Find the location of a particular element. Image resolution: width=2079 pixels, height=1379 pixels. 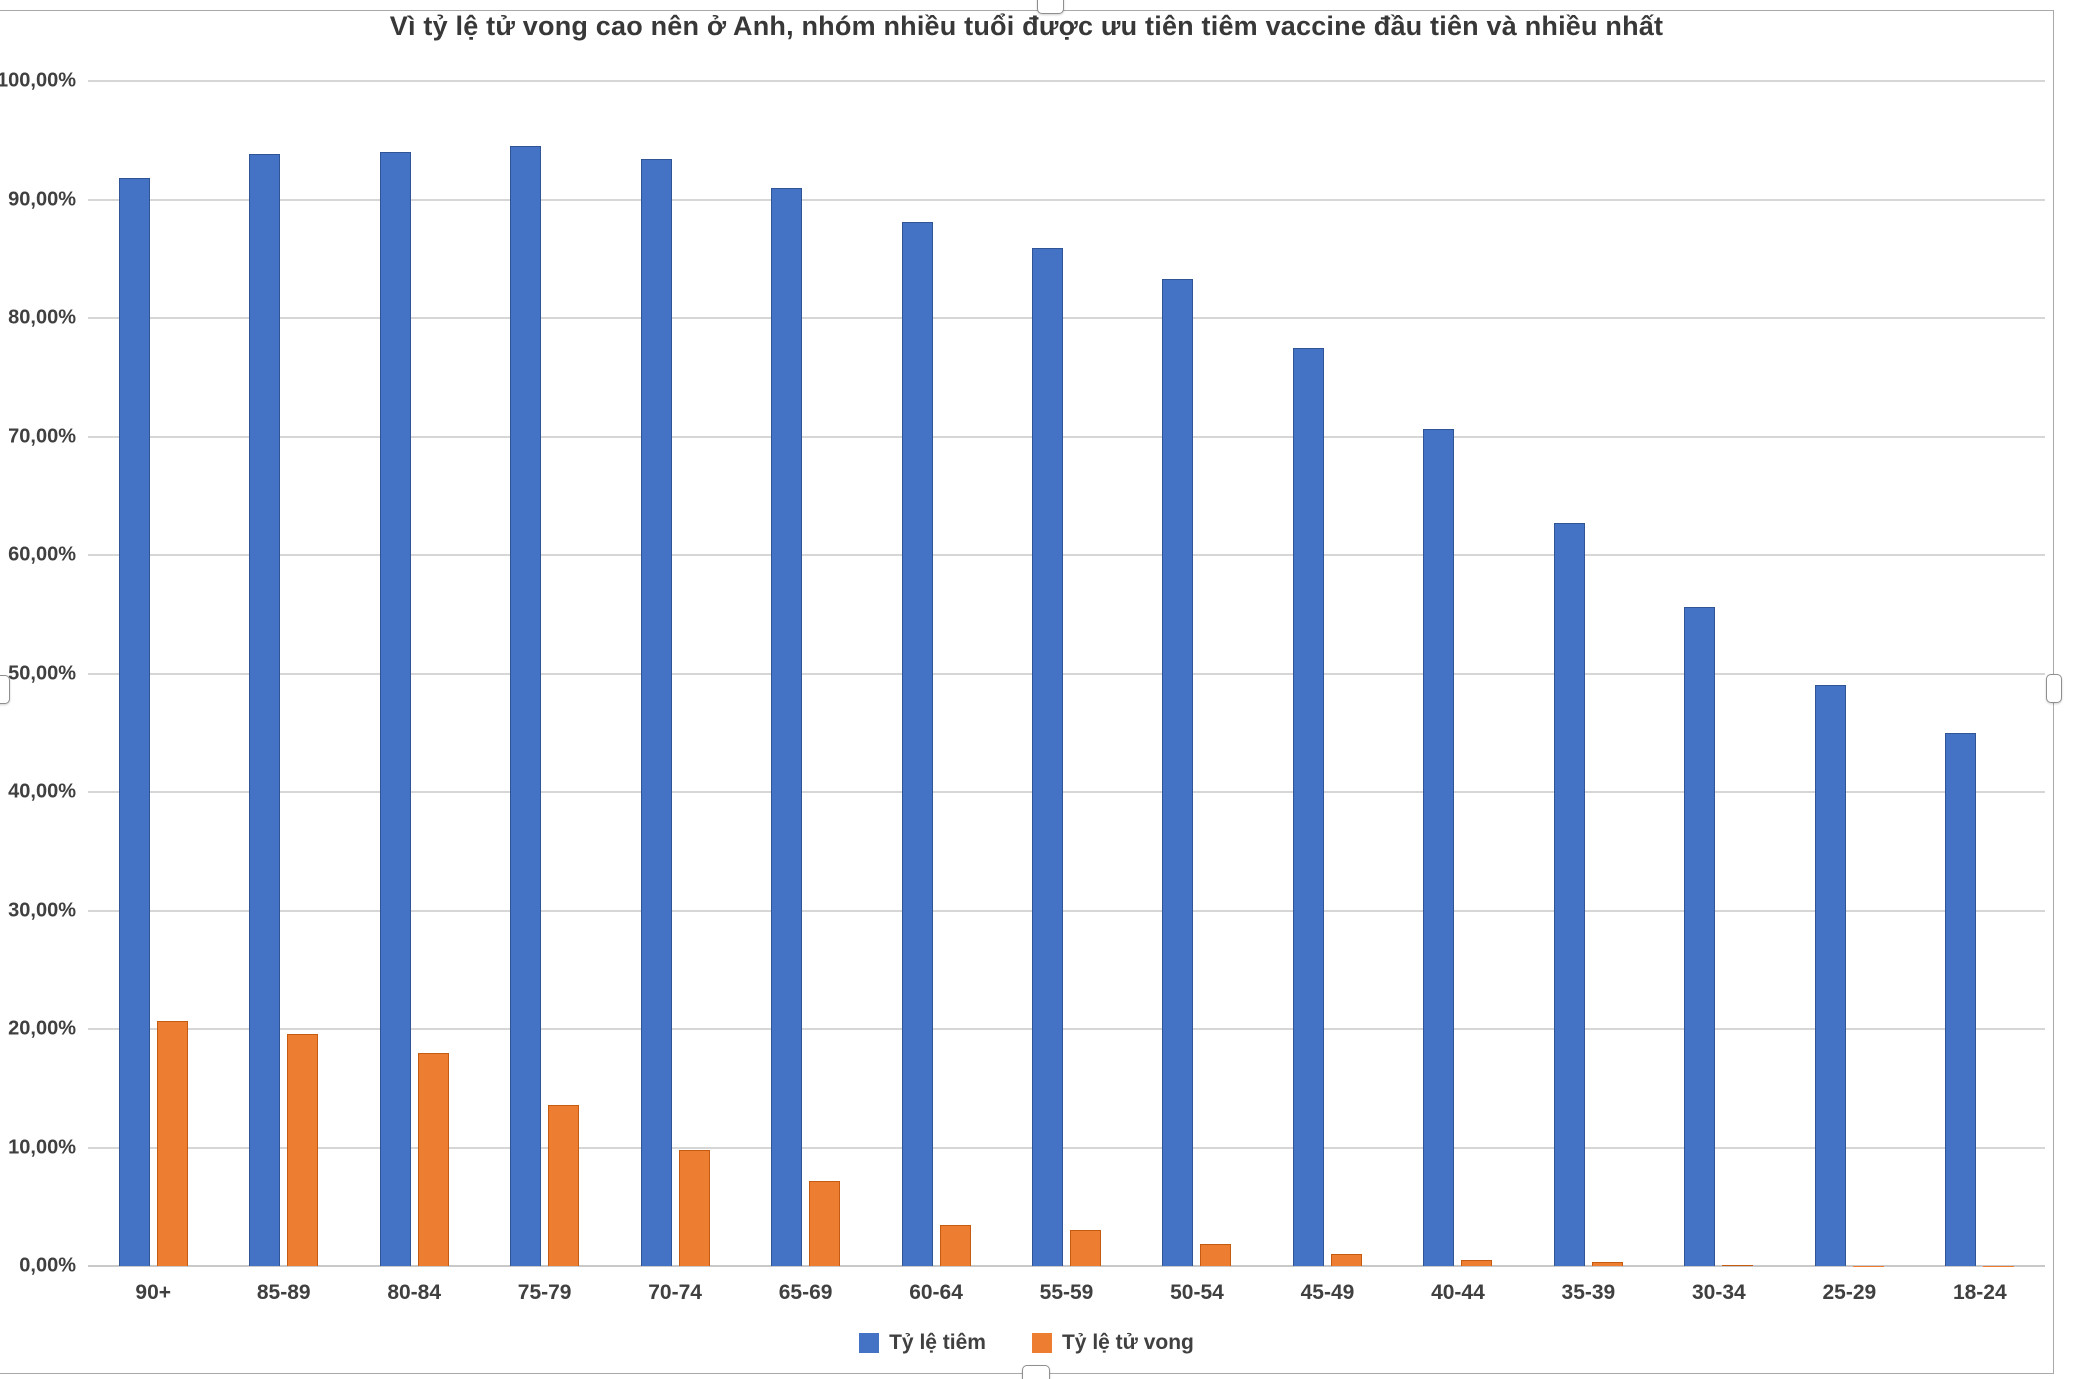

x-tick-label: 80-84 is located at coordinates (414, 1292).